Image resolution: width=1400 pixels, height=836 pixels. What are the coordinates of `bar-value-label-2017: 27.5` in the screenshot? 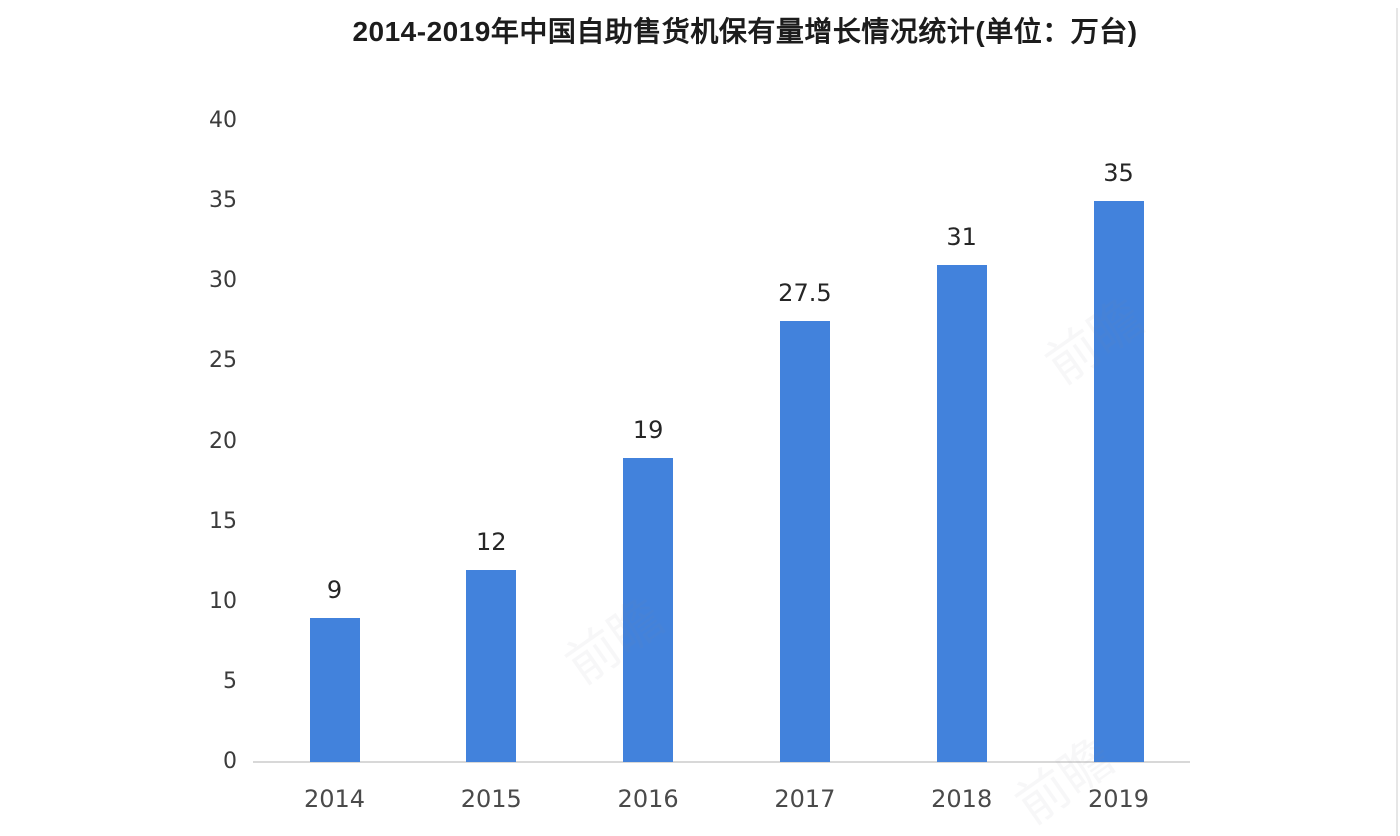 It's located at (805, 293).